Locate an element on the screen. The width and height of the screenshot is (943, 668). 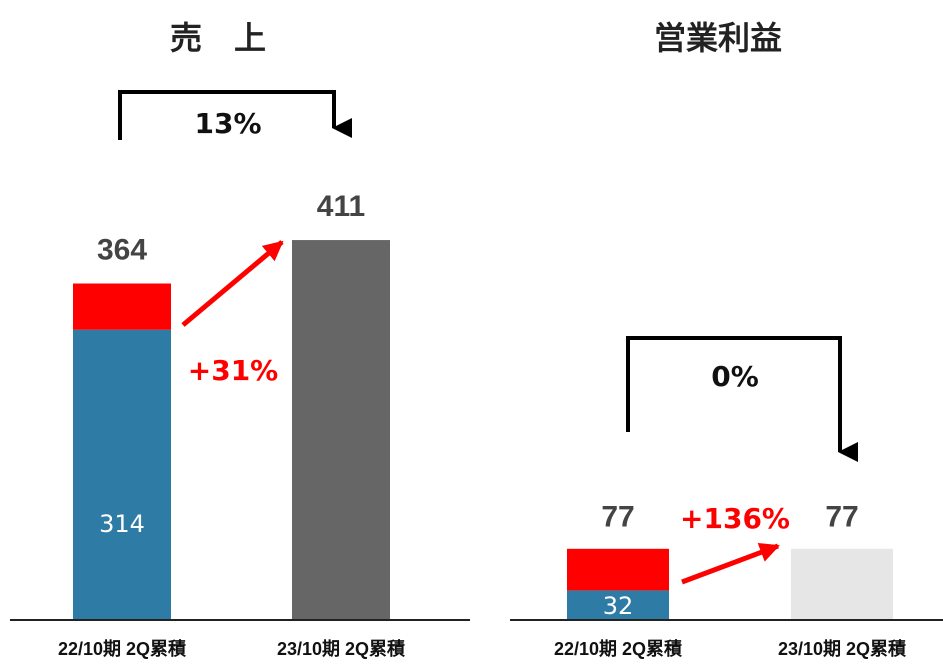
chart-title: 営業利益 is located at coordinates (718, 38).